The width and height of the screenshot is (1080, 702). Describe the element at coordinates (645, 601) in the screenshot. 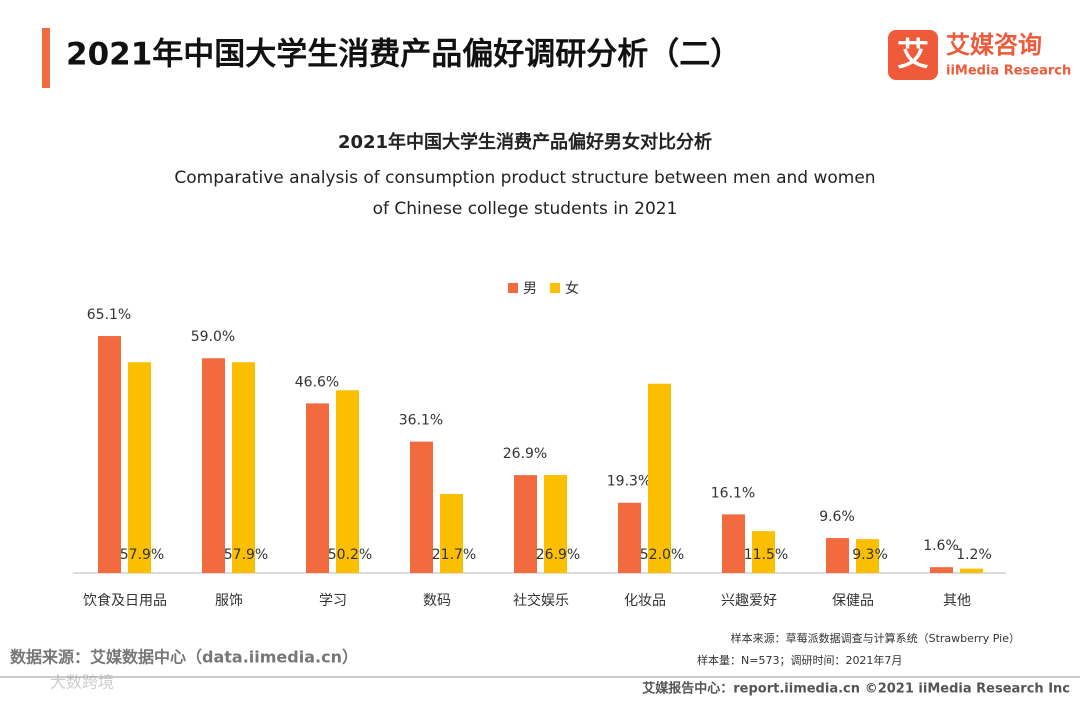

I see `x-tick-label: 化妆品` at that location.